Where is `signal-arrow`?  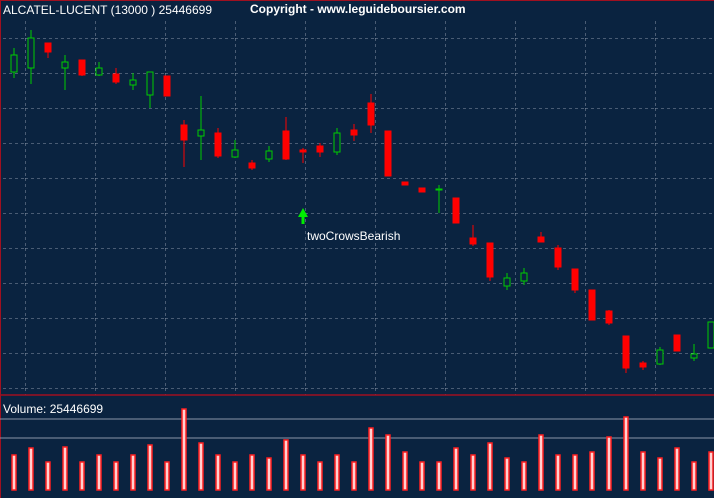
signal-arrow is located at coordinates (303, 216).